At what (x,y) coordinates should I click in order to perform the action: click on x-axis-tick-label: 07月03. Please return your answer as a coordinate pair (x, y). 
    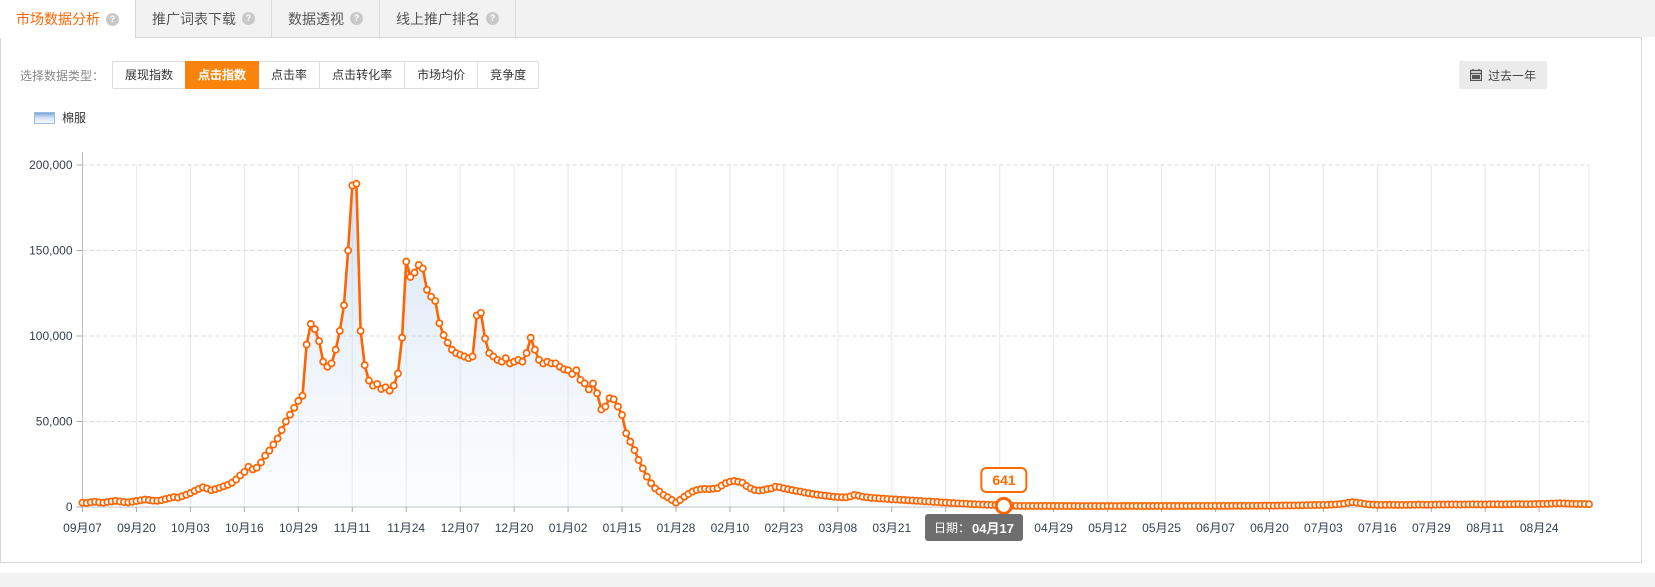
    Looking at the image, I should click on (1323, 528).